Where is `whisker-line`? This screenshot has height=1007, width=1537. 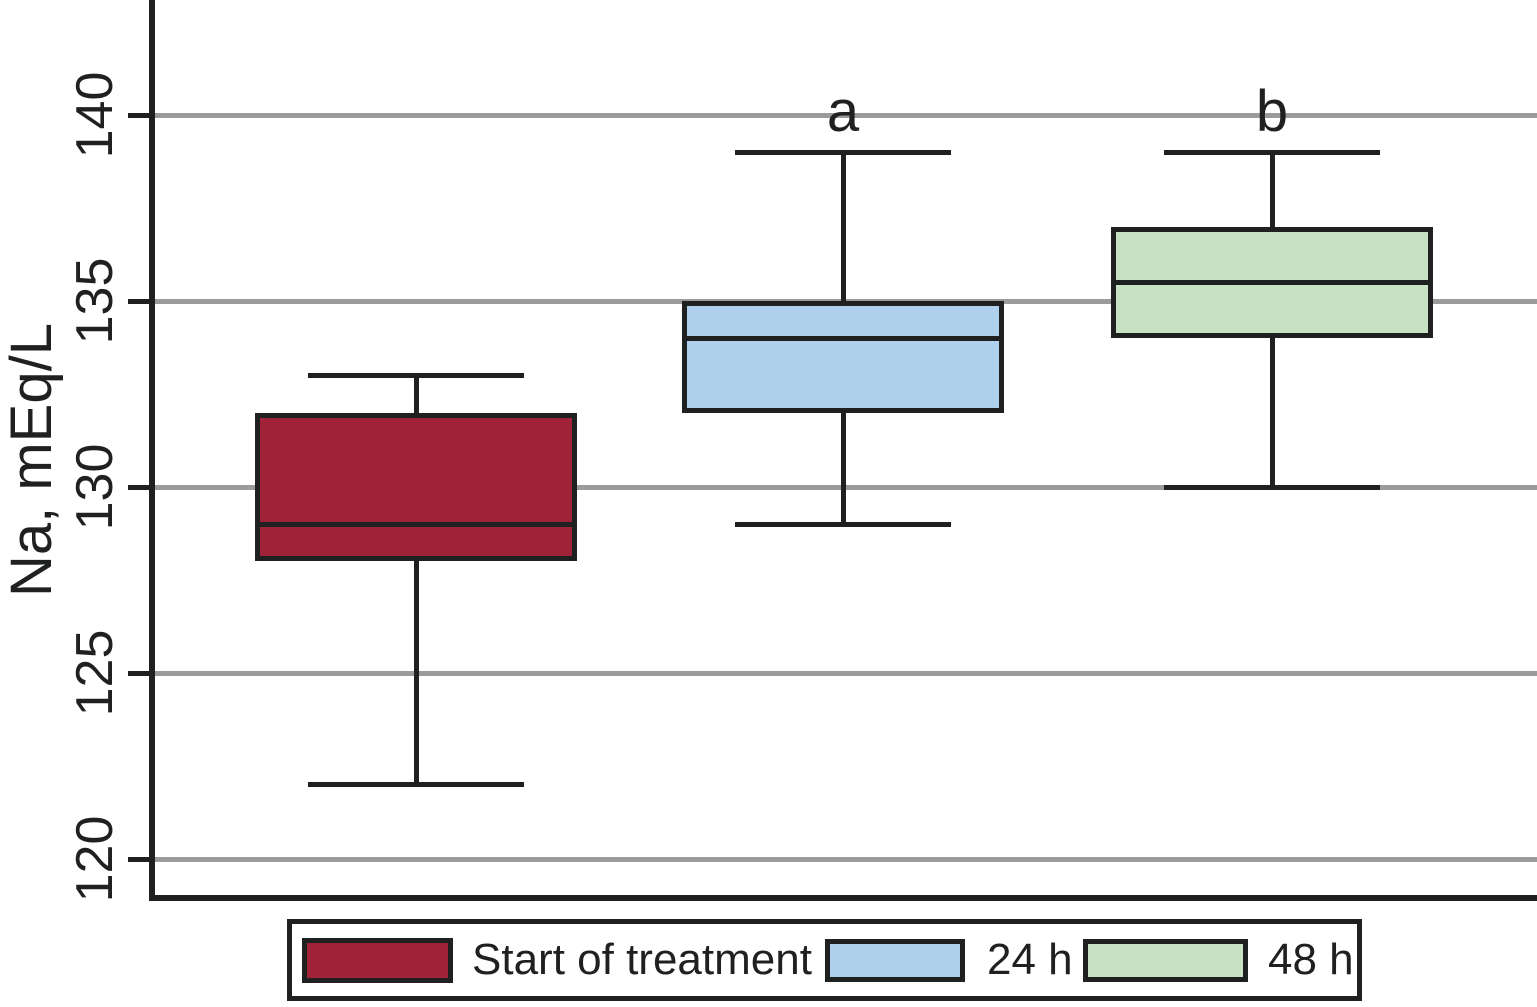
whisker-line is located at coordinates (416, 580).